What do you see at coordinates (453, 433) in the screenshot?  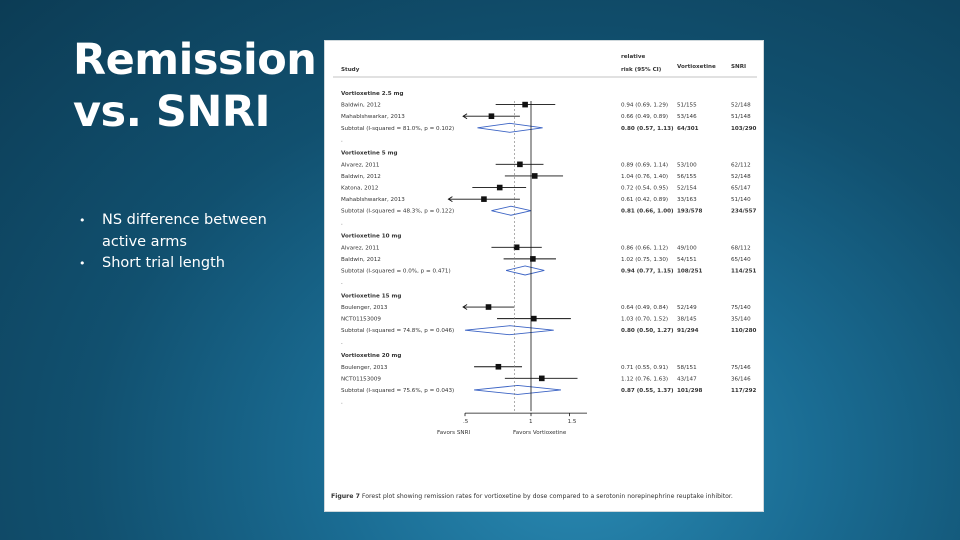 I see `x-axis-left-label: Favors SNRI` at bounding box center [453, 433].